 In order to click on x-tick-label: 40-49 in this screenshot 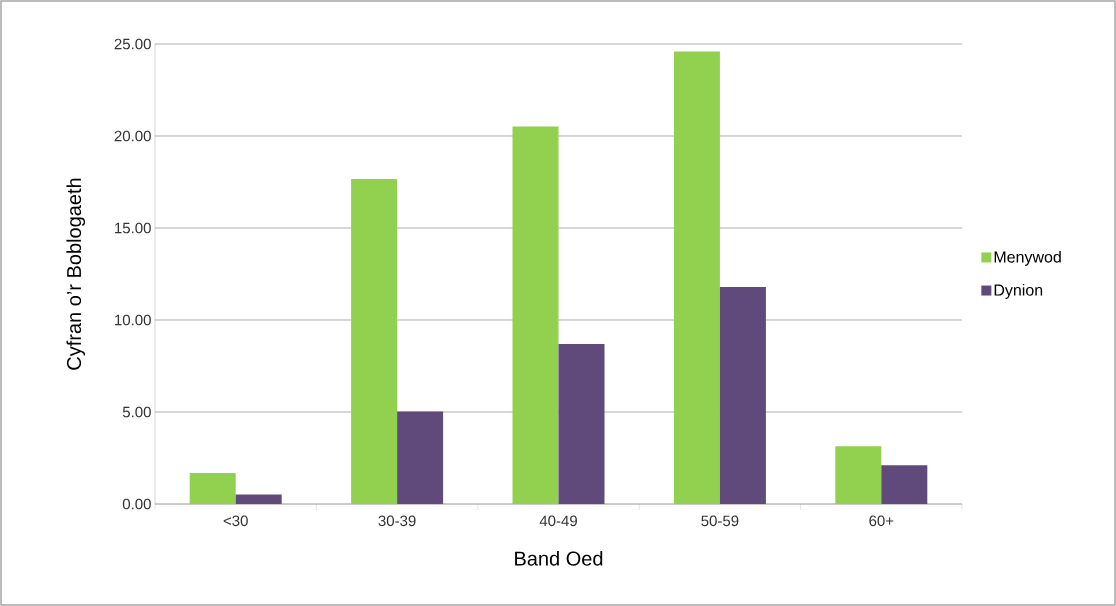, I will do `click(558, 521)`.